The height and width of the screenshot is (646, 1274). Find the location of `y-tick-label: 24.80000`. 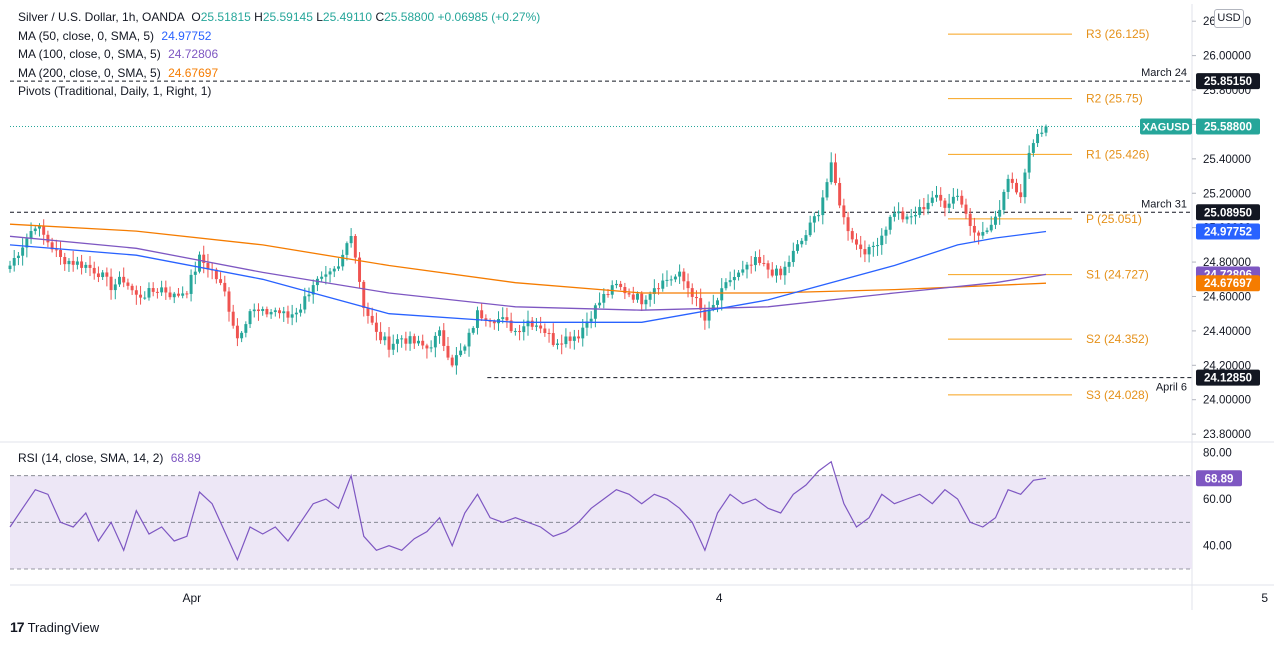

y-tick-label: 24.80000 is located at coordinates (1227, 263).